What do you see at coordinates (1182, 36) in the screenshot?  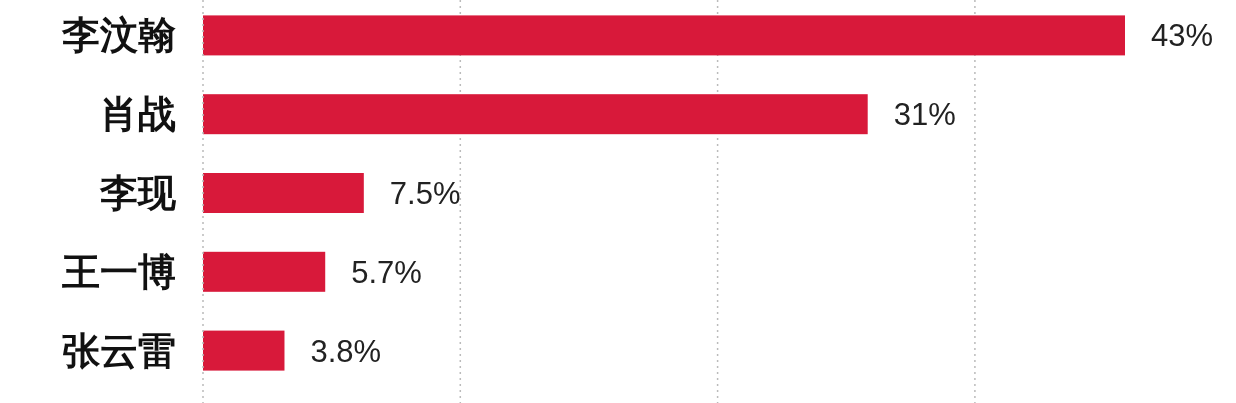 I see `data-label: 43%` at bounding box center [1182, 36].